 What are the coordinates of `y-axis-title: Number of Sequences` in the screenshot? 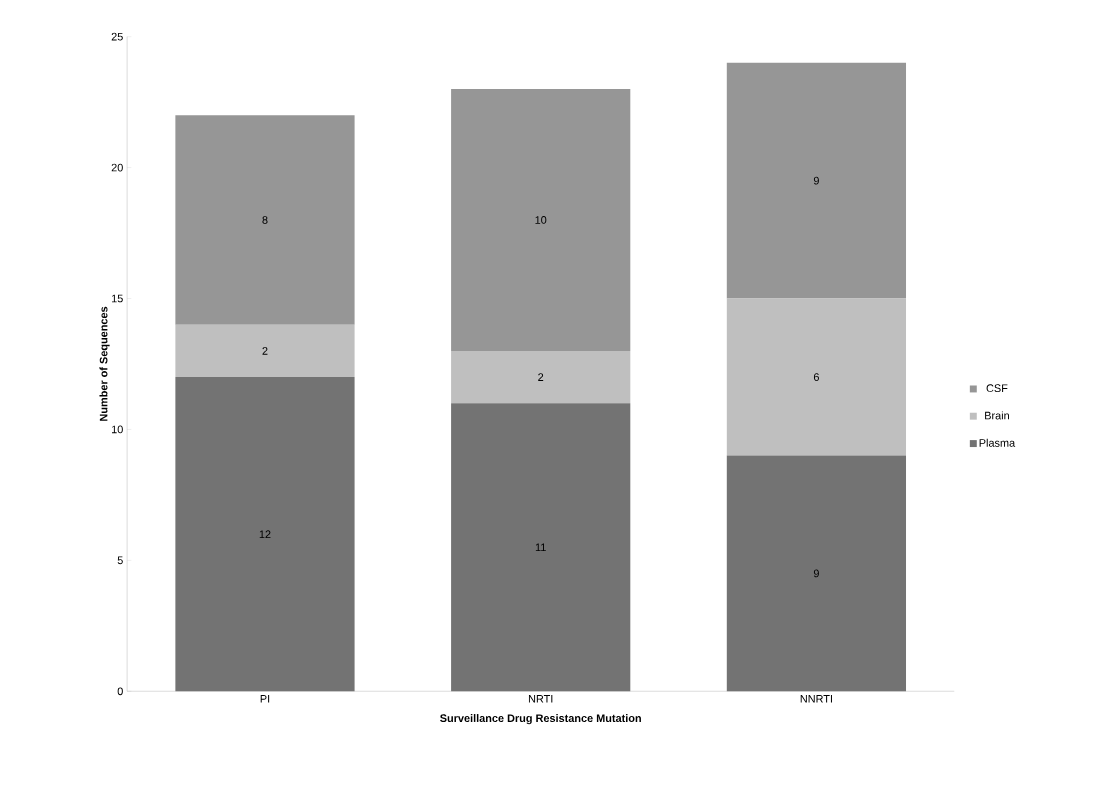 It's located at (104, 363).